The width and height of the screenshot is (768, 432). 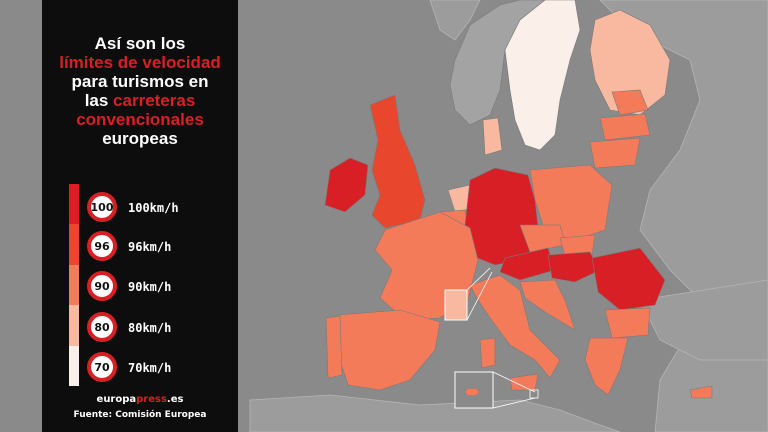 I want to click on country-portugal, so click(x=334, y=347).